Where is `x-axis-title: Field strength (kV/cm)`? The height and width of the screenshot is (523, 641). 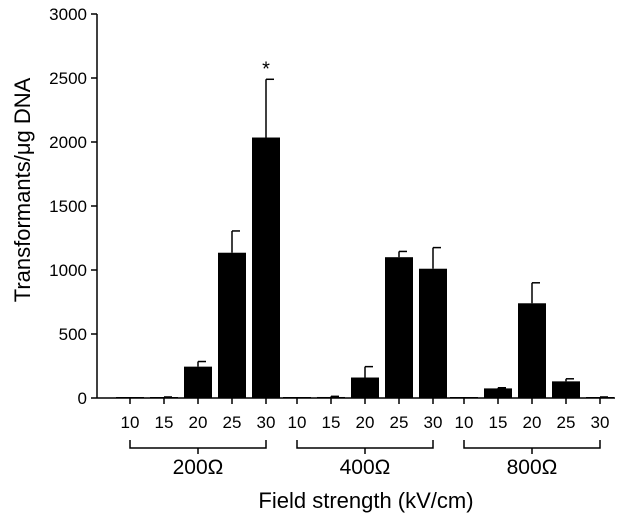
x-axis-title: Field strength (kV/cm) is located at coordinates (365, 500).